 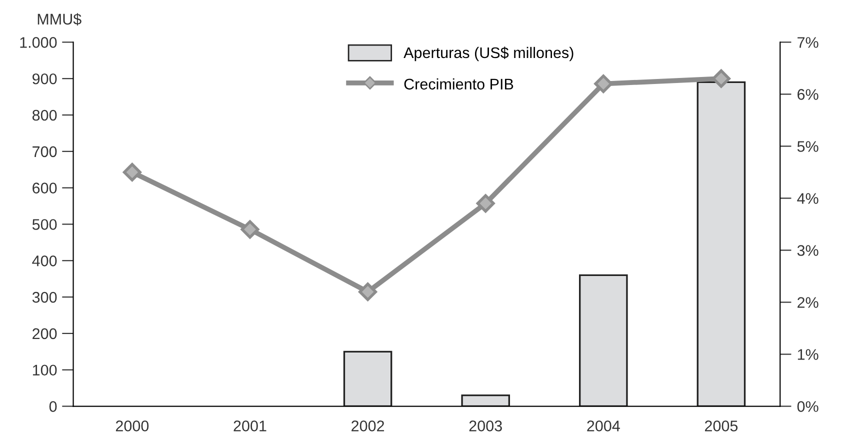 What do you see at coordinates (53, 406) in the screenshot?
I see `y-tick-label: 0` at bounding box center [53, 406].